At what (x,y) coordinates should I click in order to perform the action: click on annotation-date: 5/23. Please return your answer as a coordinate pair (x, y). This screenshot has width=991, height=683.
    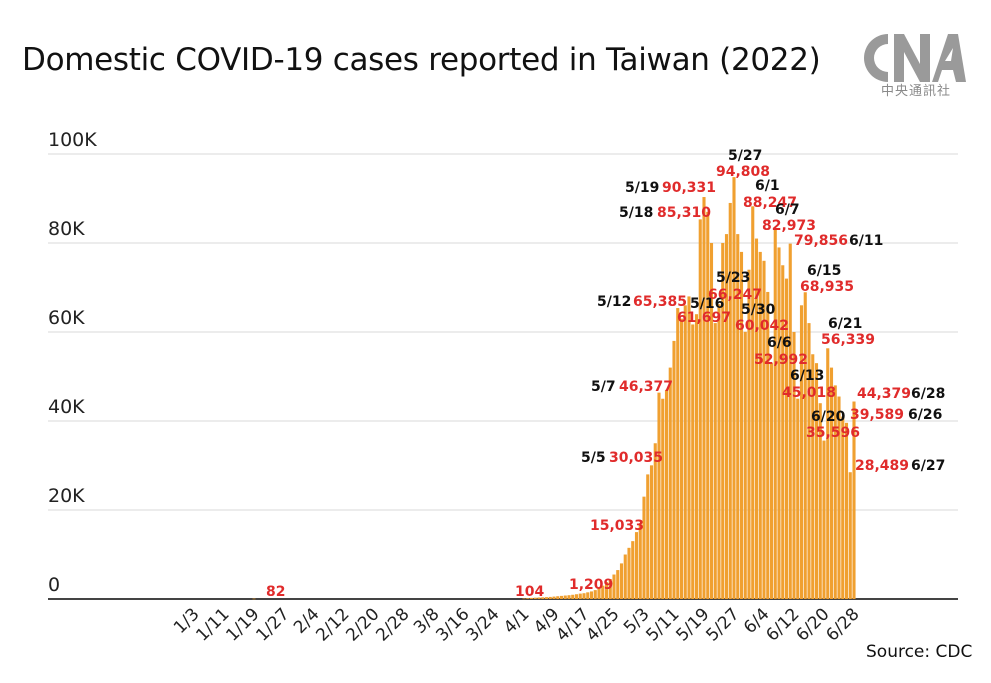
    Looking at the image, I should click on (733, 278).